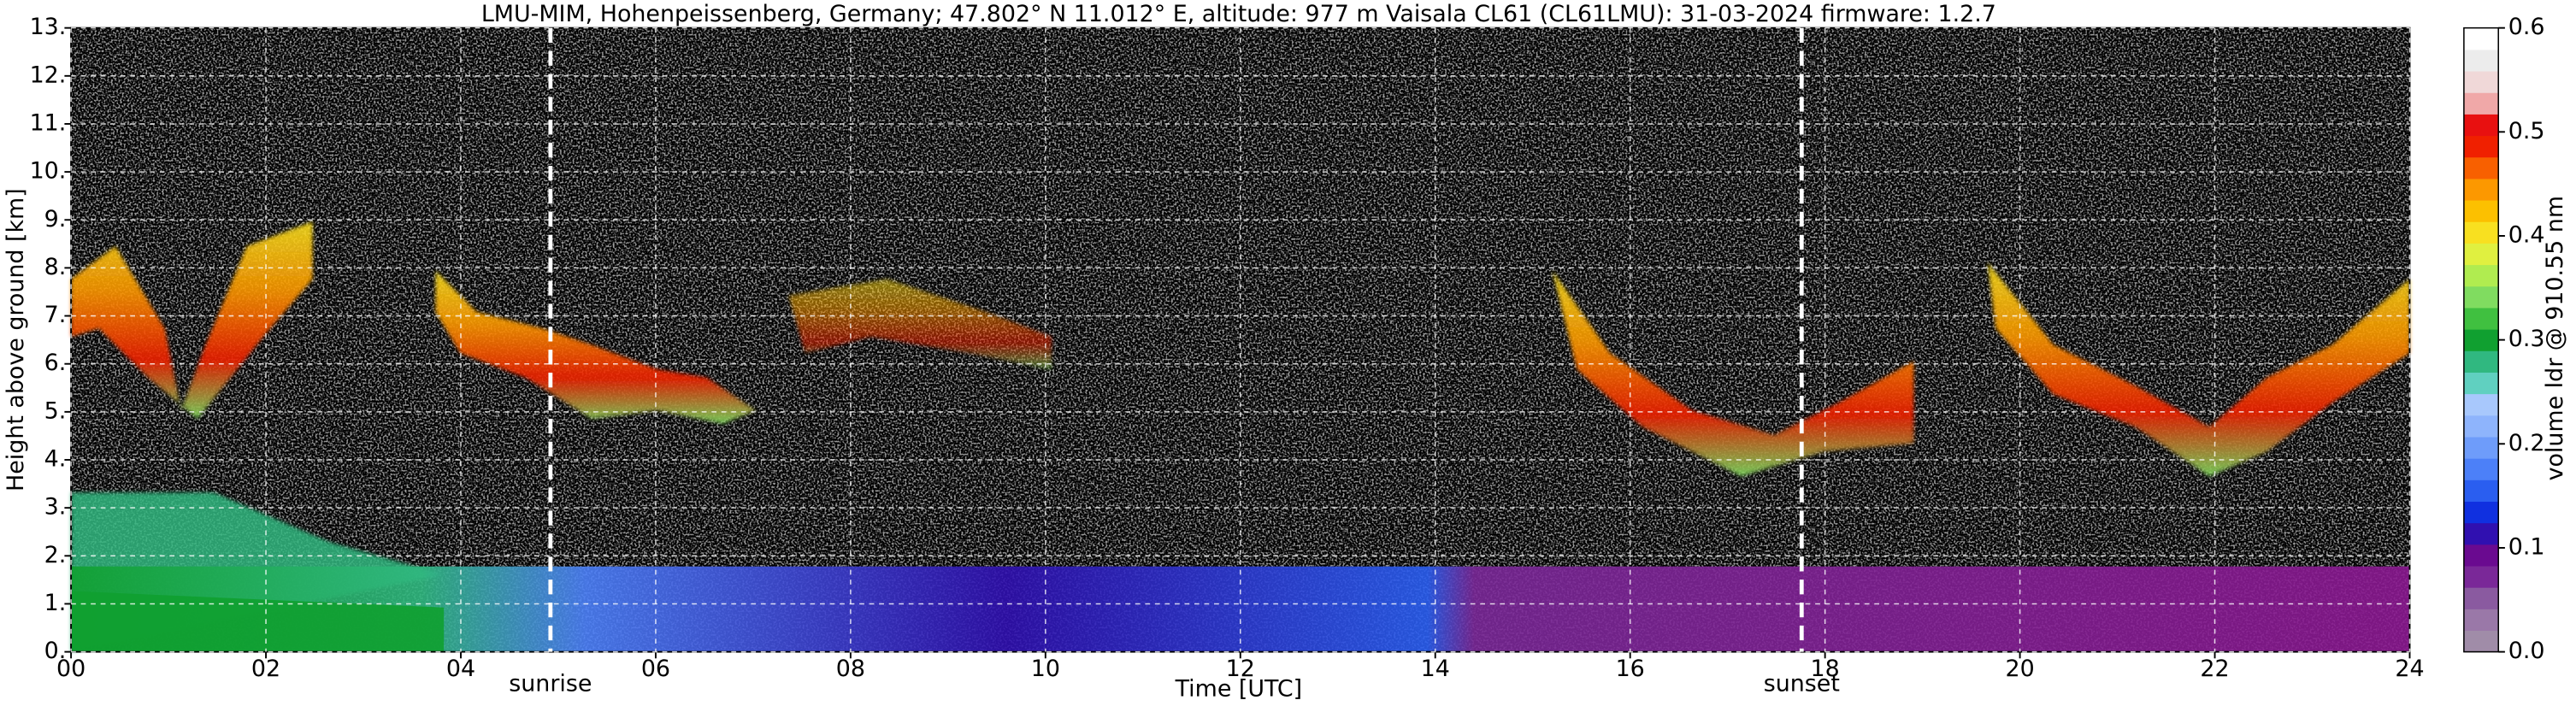 This screenshot has width=2576, height=706. Describe the element at coordinates (55, 603) in the screenshot. I see `y-tick-label: 1.` at that location.